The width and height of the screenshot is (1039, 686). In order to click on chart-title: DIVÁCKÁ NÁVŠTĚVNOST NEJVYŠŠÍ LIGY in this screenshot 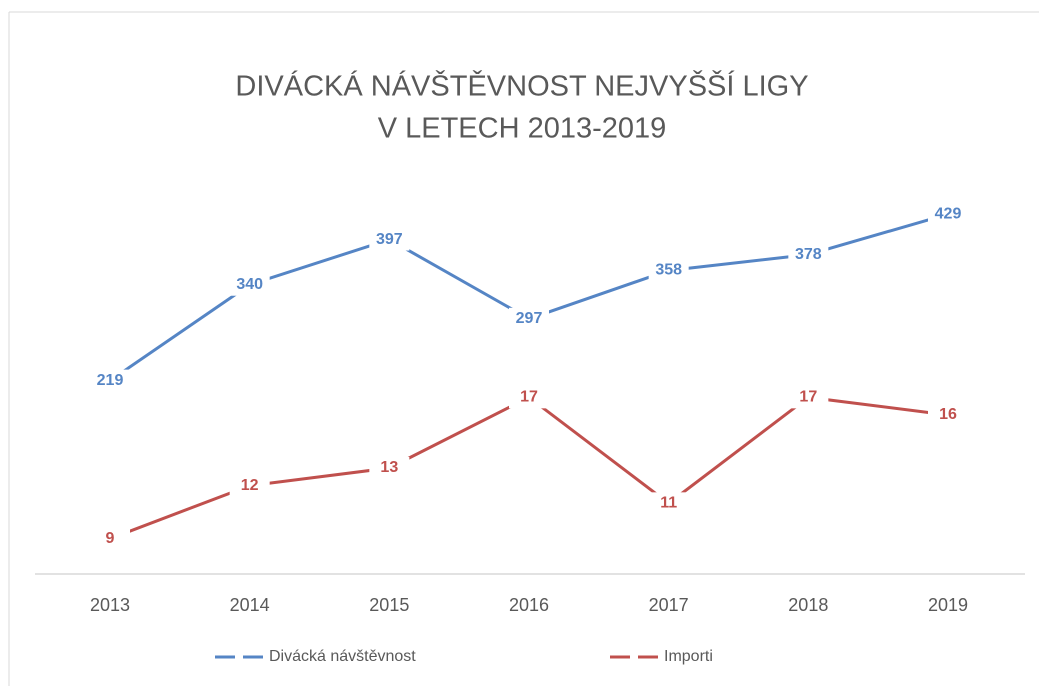, I will do `click(521, 86)`.